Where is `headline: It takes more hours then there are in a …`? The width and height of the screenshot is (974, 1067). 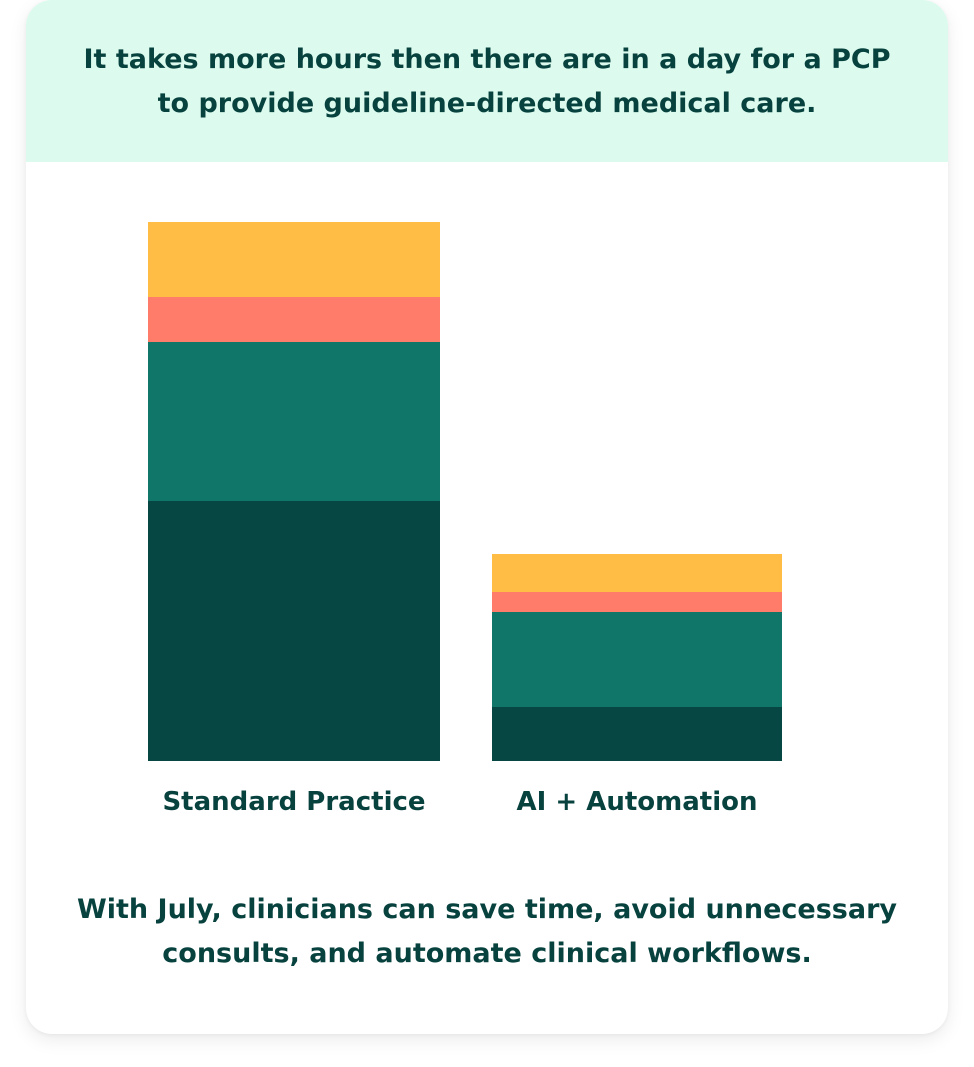
headline: It takes more hours then there are in a … is located at coordinates (487, 82).